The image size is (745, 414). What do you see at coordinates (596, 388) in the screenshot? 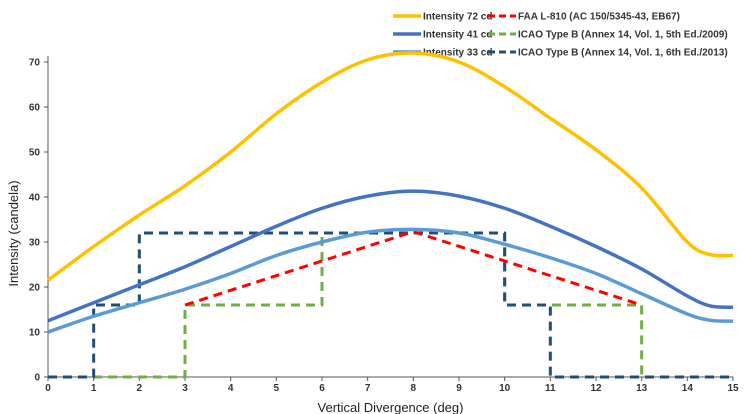
I see `x-tick-label: 12` at bounding box center [596, 388].